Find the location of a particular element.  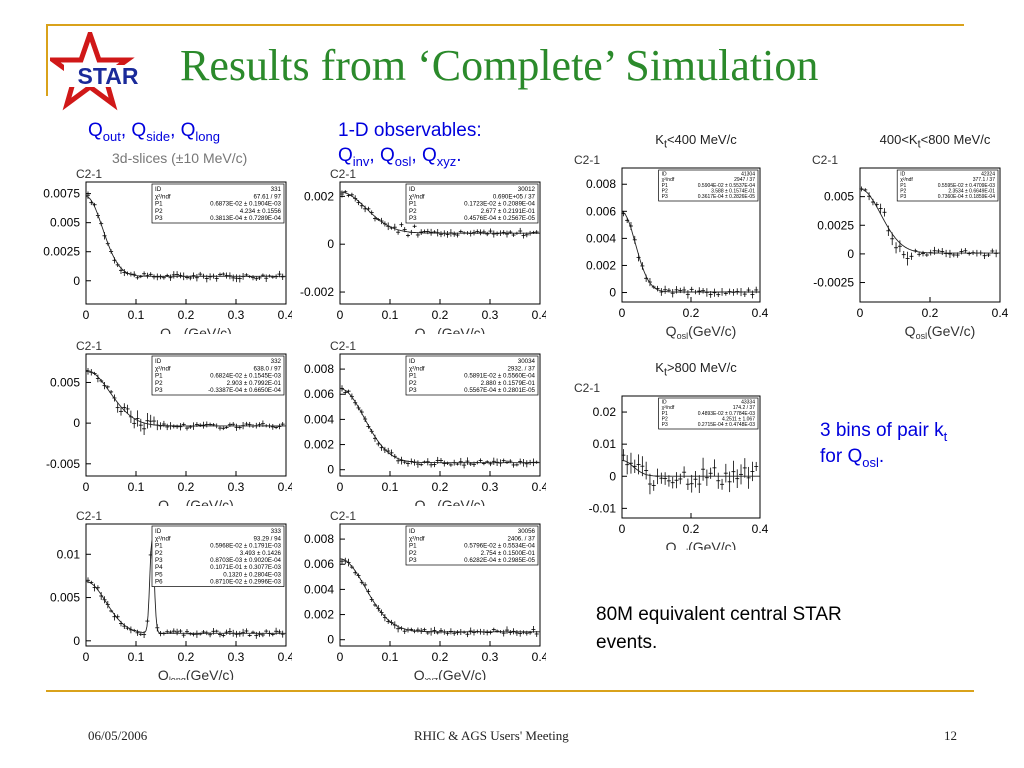

qinv-stats-value: 2.677 ± 0.2191E-01 is located at coordinates (508, 211).